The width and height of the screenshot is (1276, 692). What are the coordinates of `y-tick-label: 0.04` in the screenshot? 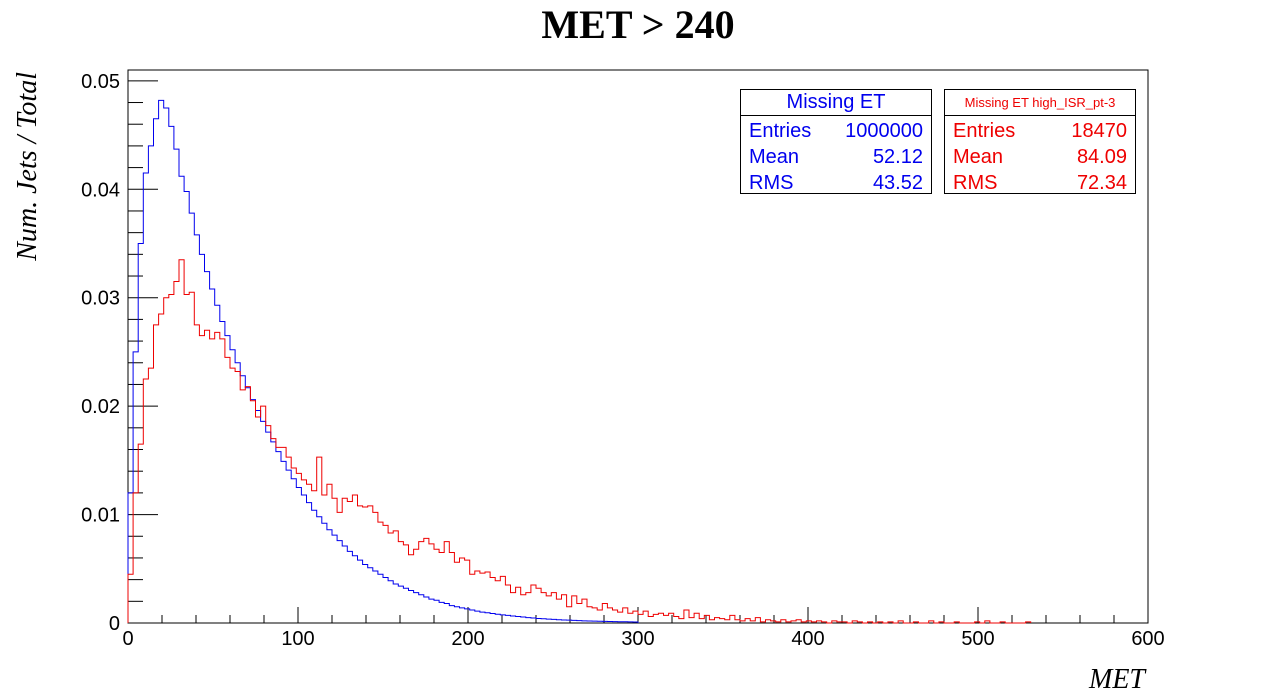 It's located at (100, 190).